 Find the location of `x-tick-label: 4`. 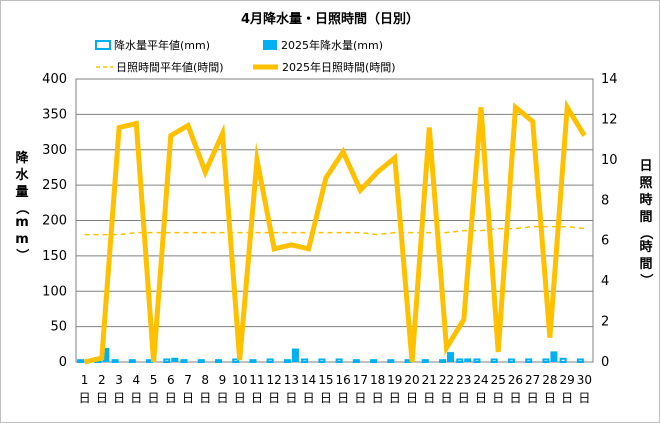

x-tick-label: 4 is located at coordinates (136, 380).